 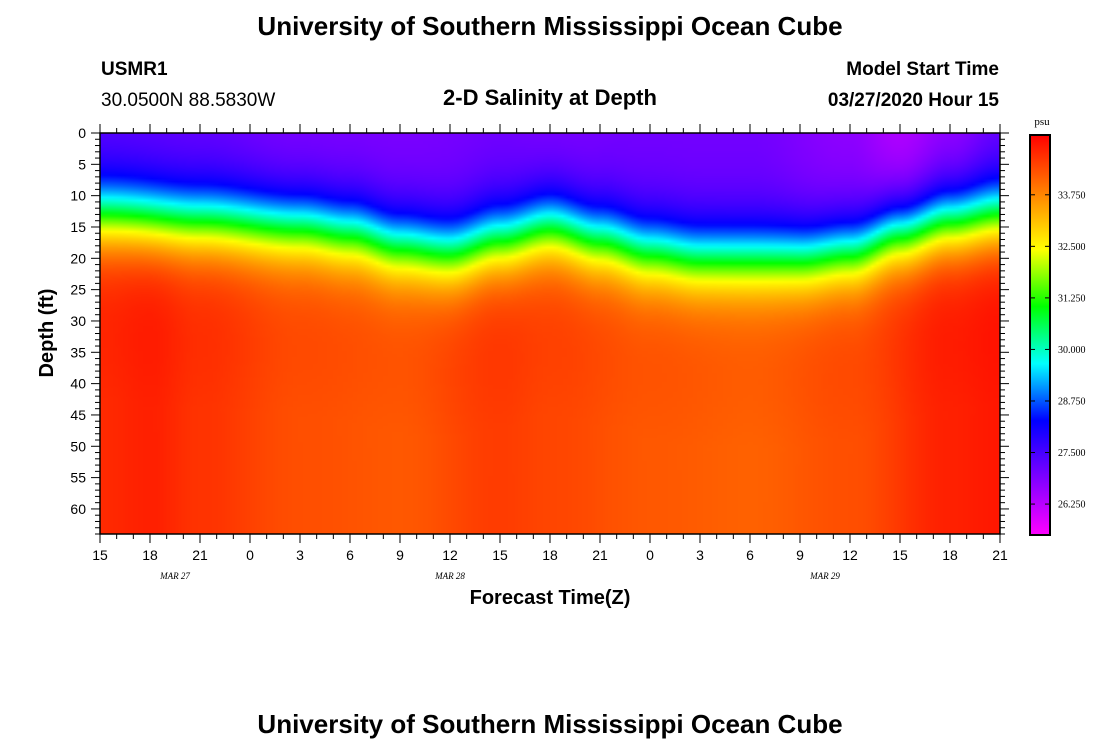 I want to click on y-axis-title: Depth (ft), so click(x=47, y=333).